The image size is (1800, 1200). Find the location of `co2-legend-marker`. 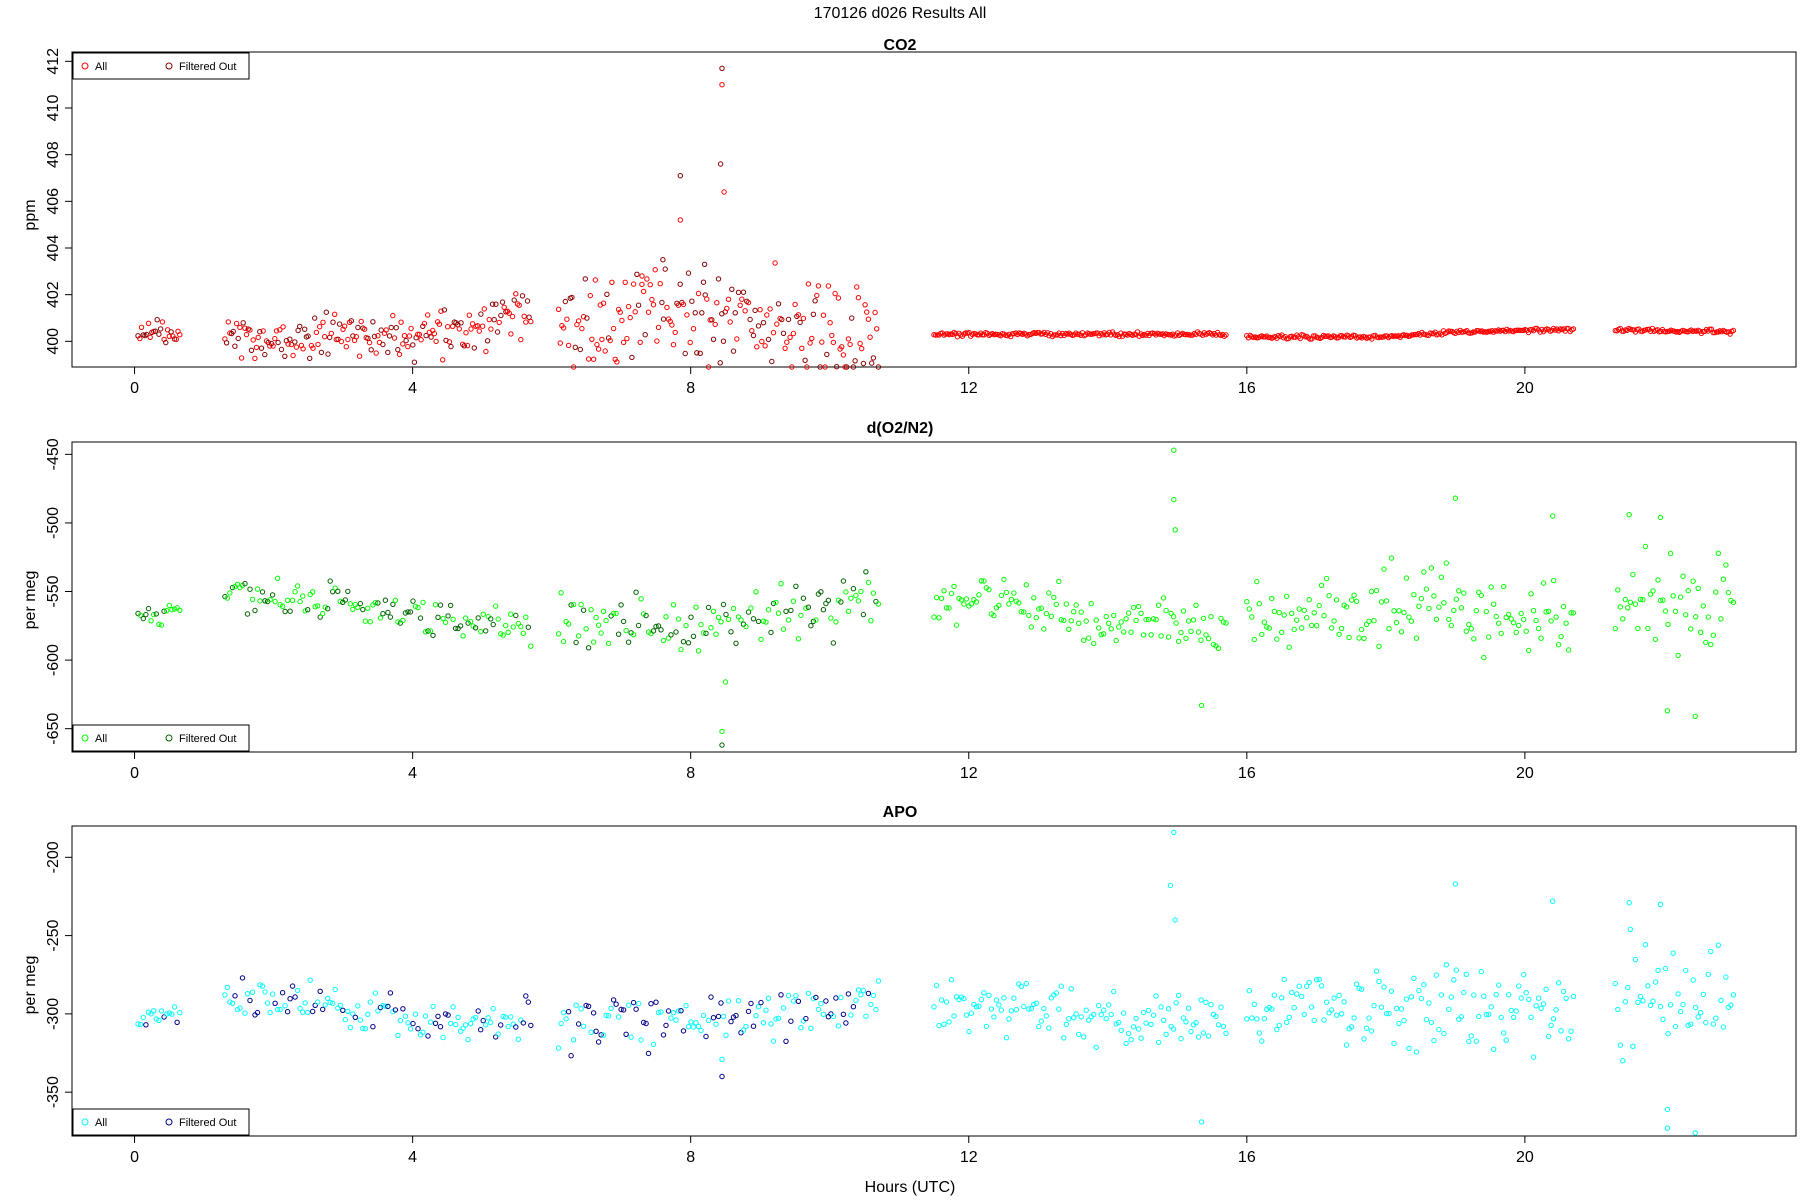

co2-legend-marker is located at coordinates (85, 66).